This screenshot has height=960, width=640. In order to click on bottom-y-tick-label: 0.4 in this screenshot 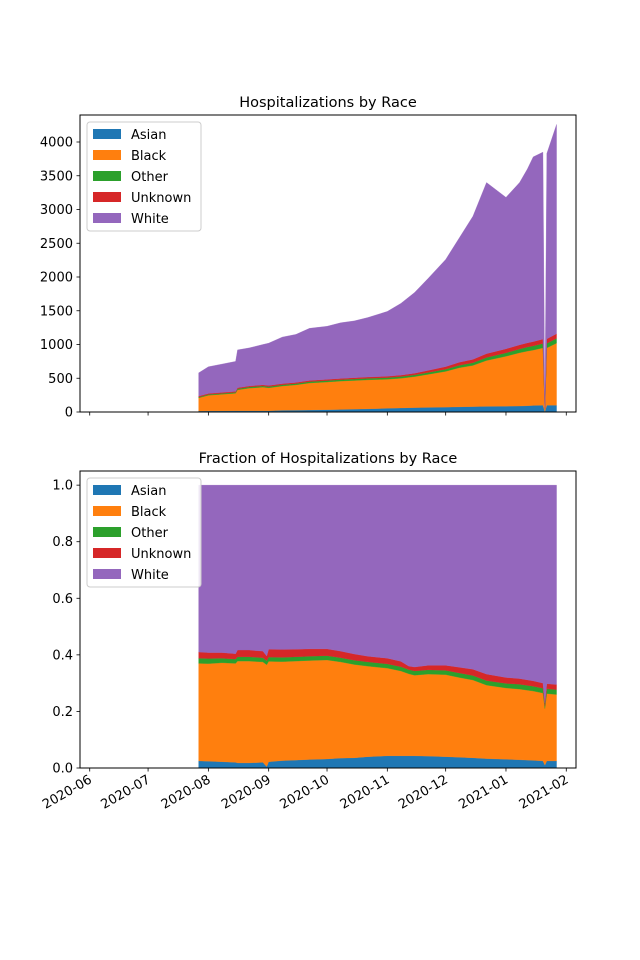, I will do `click(62, 655)`.